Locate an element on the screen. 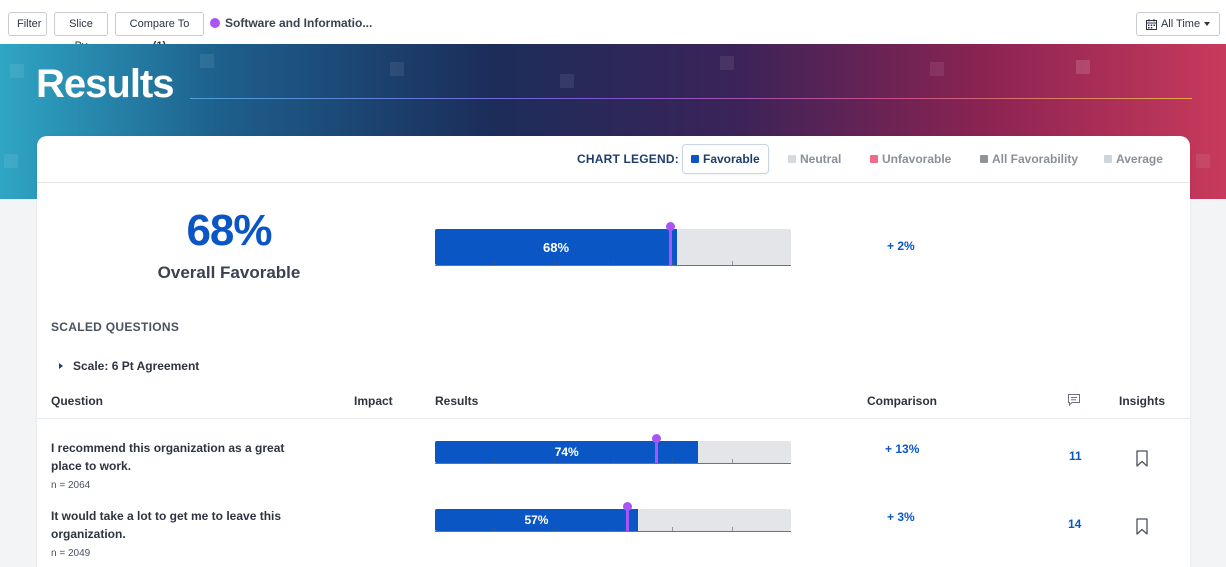  column-header-results: Results is located at coordinates (457, 401).